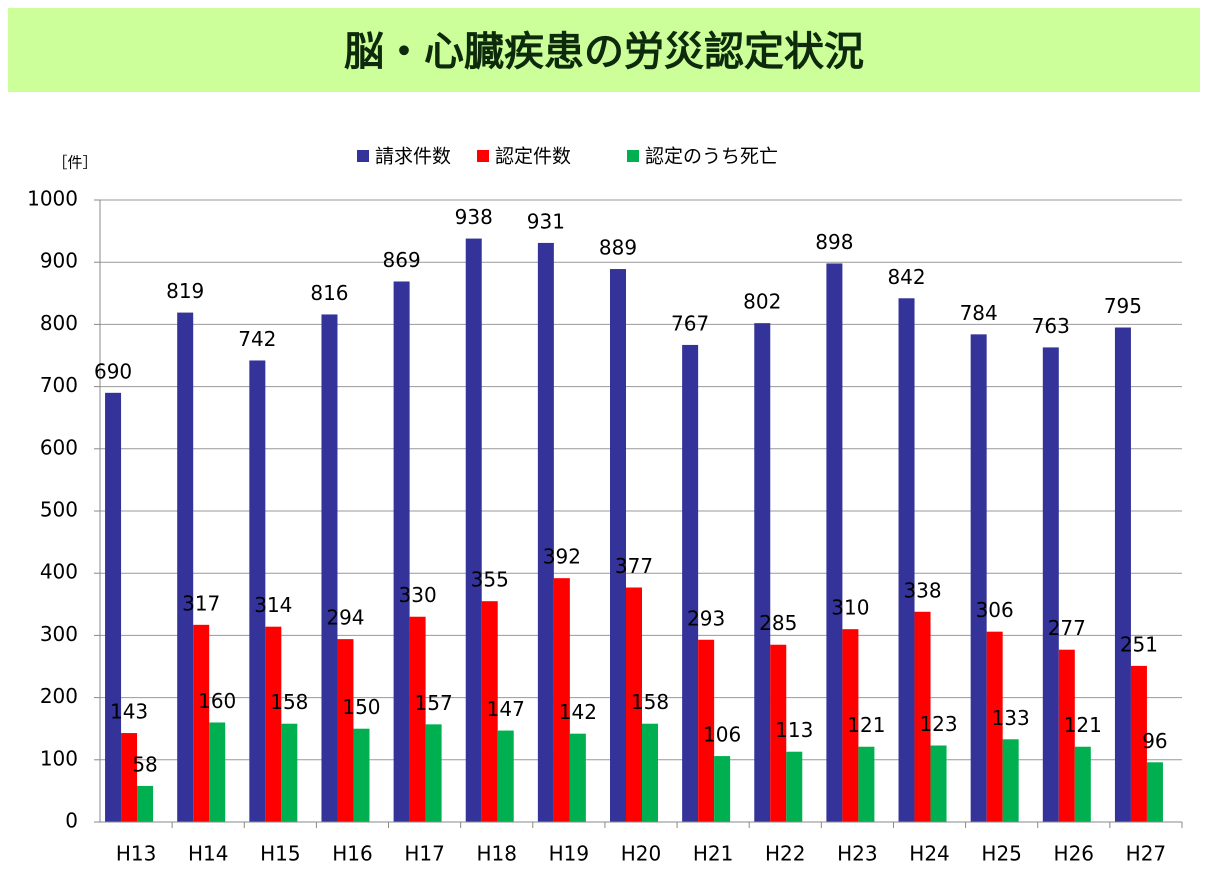  Describe the element at coordinates (1011, 718) in the screenshot. I see `data-label: 133` at that location.